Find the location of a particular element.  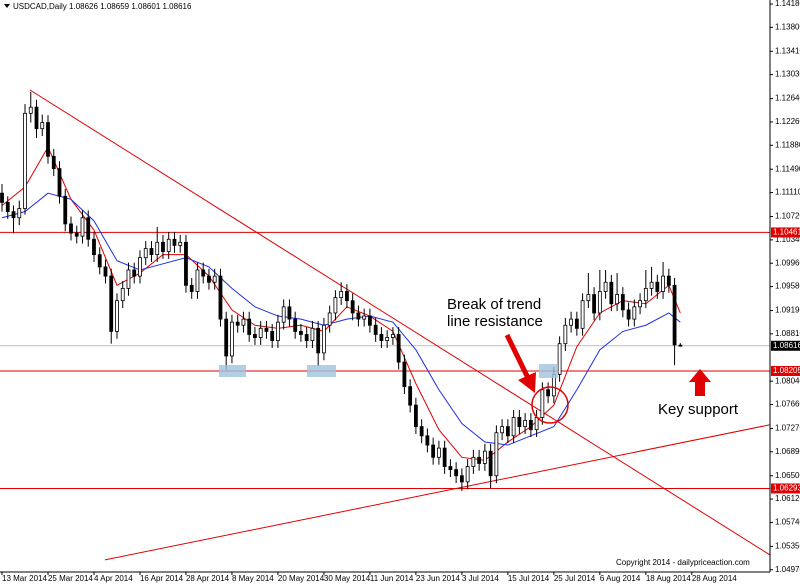

y-tick-label: 1.13800 is located at coordinates (787, 26).